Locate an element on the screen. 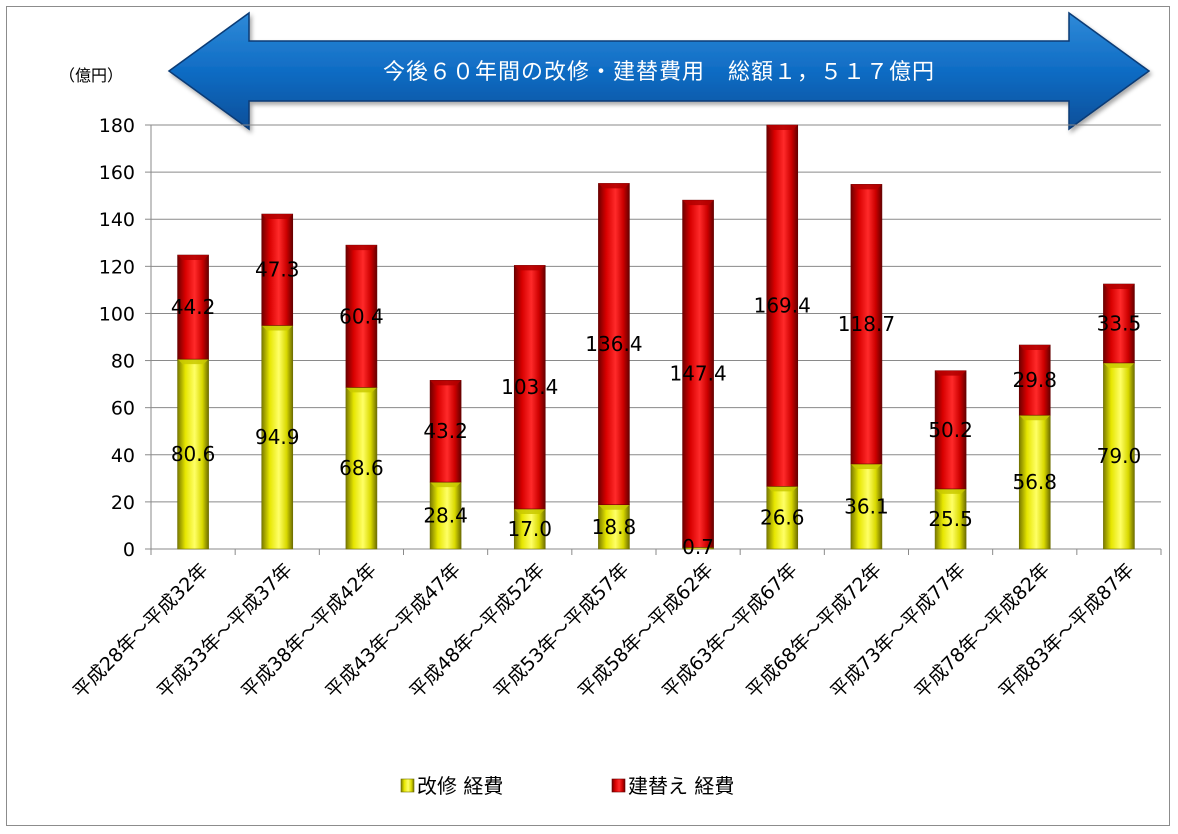 The width and height of the screenshot is (1178, 834). data-label-rebuild-3: 43.2 is located at coordinates (445, 431).